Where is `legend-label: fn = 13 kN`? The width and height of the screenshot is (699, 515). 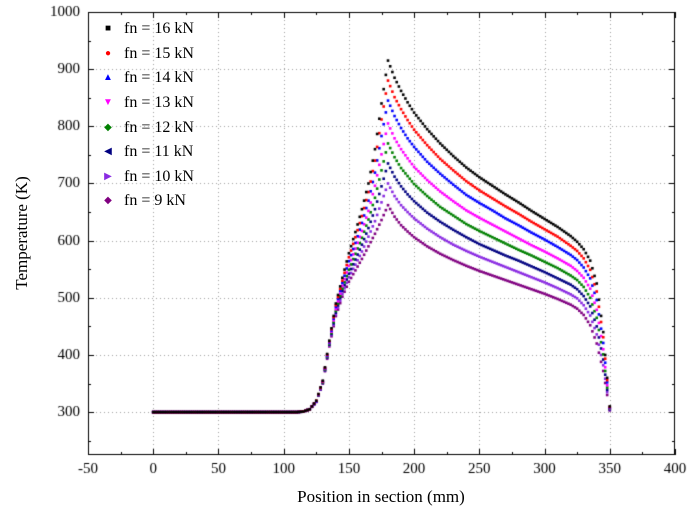
legend-label: fn = 13 kN is located at coordinates (159, 103).